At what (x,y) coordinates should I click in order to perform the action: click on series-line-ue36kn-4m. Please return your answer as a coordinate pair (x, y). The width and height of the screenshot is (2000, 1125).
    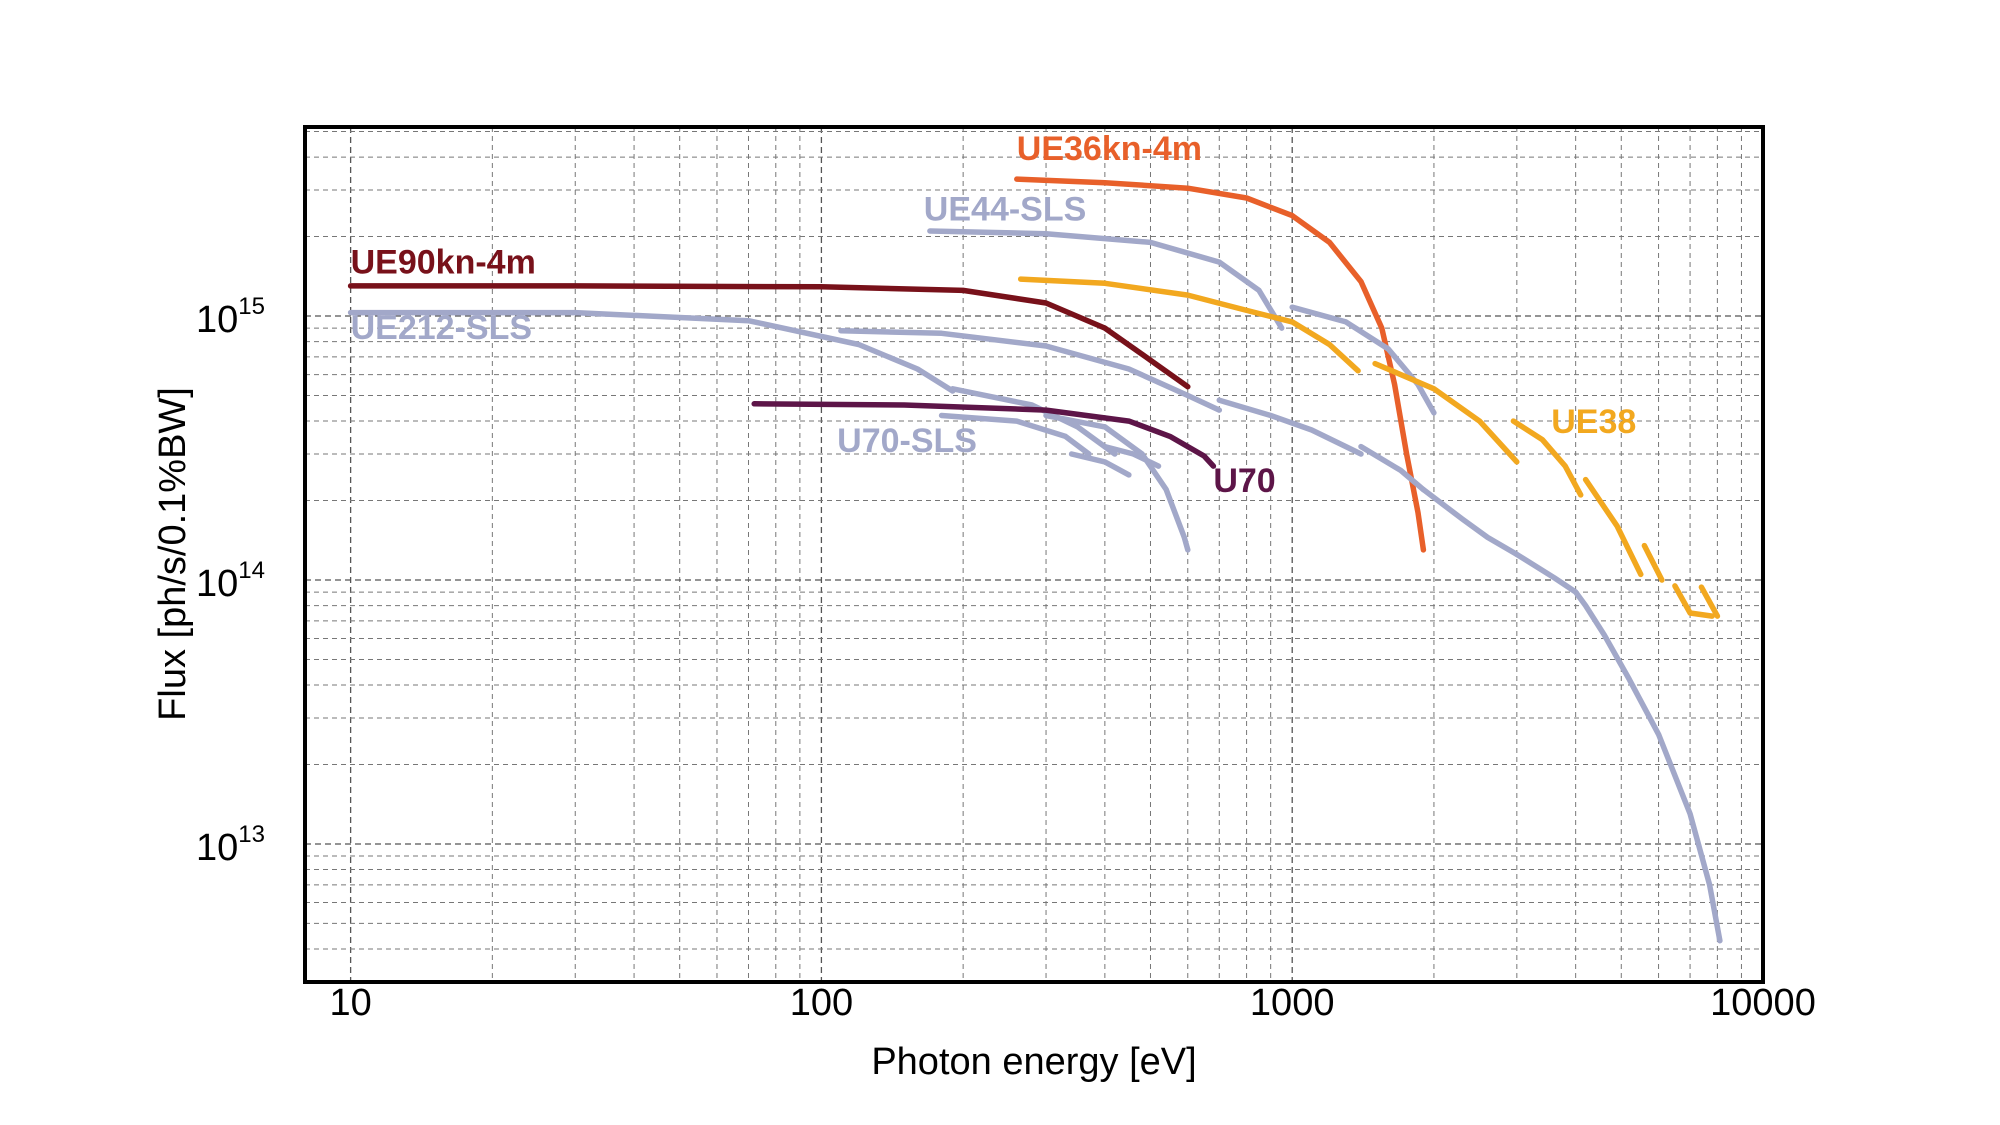
    Looking at the image, I should click on (1220, 364).